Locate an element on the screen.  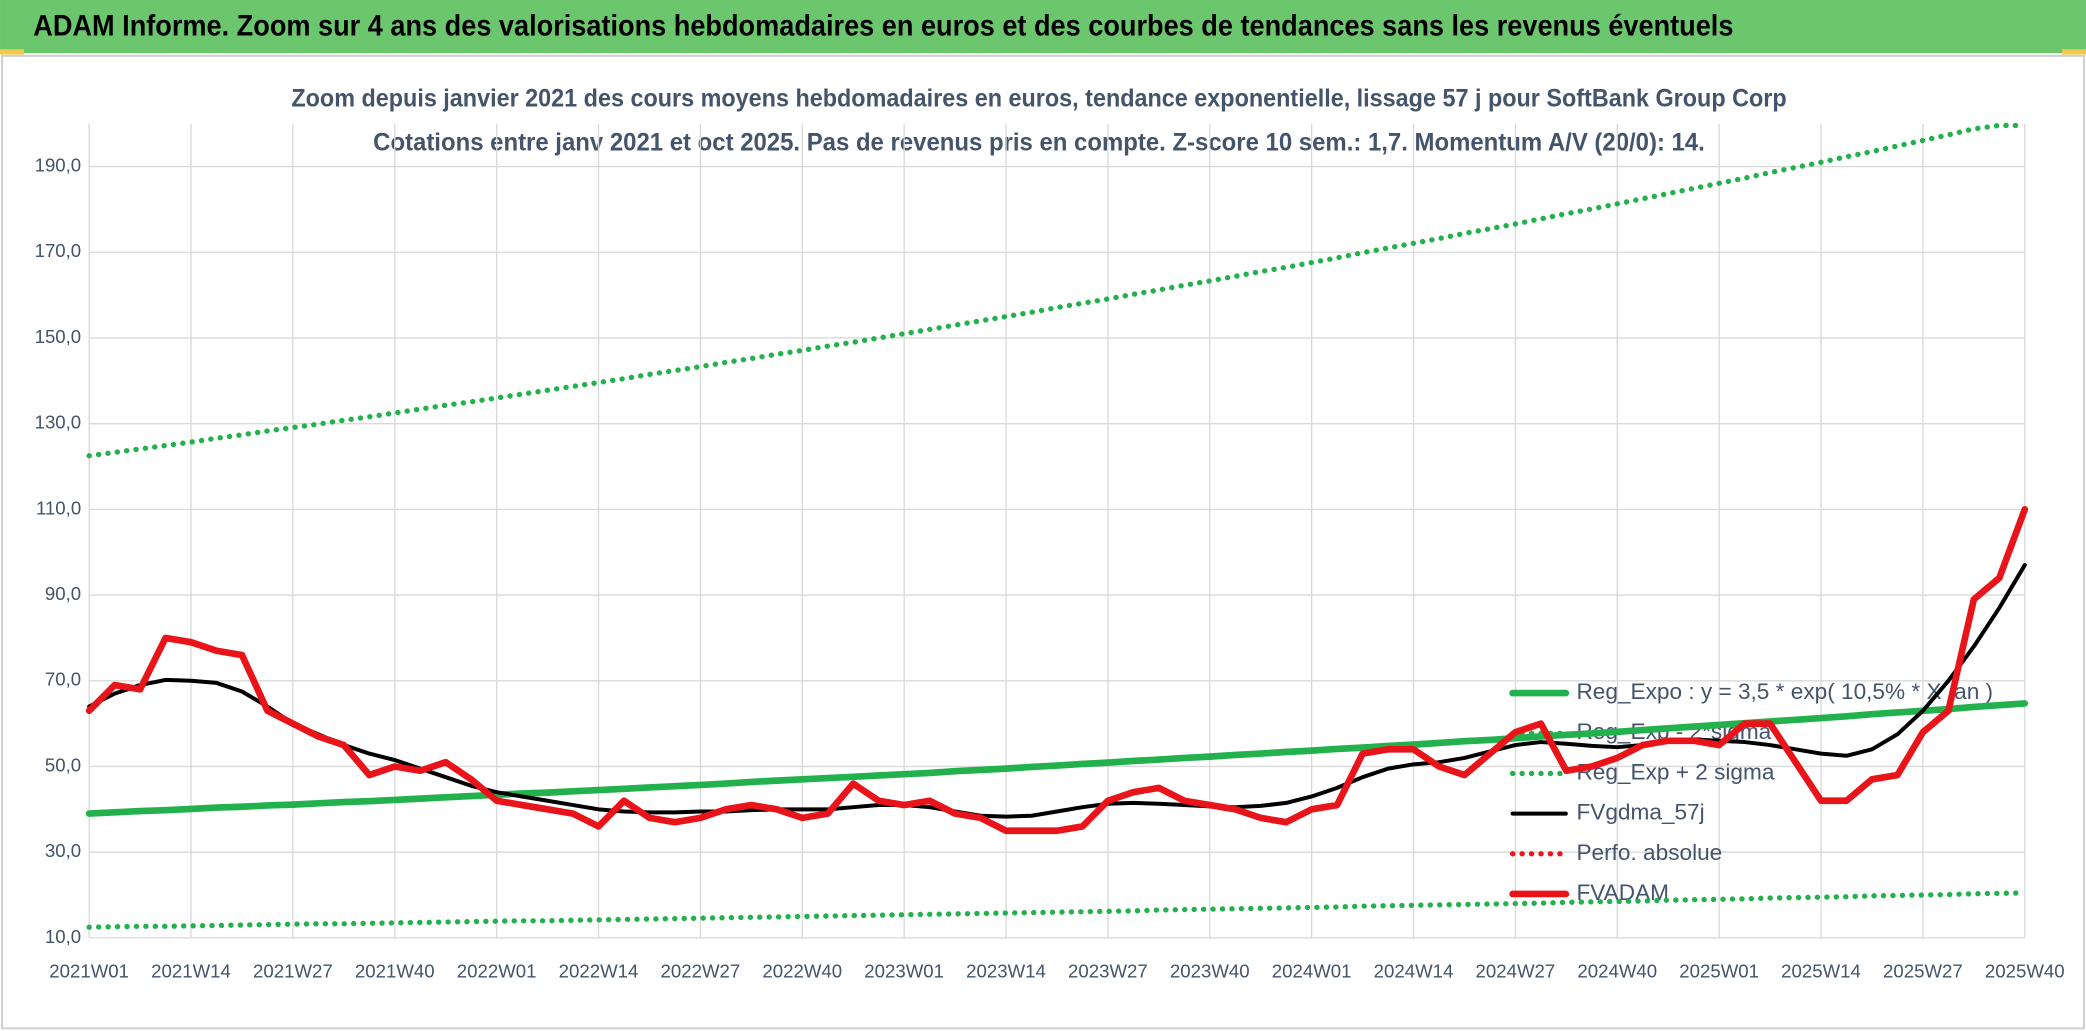
x-tick-label: 2022W27 is located at coordinates (701, 970).